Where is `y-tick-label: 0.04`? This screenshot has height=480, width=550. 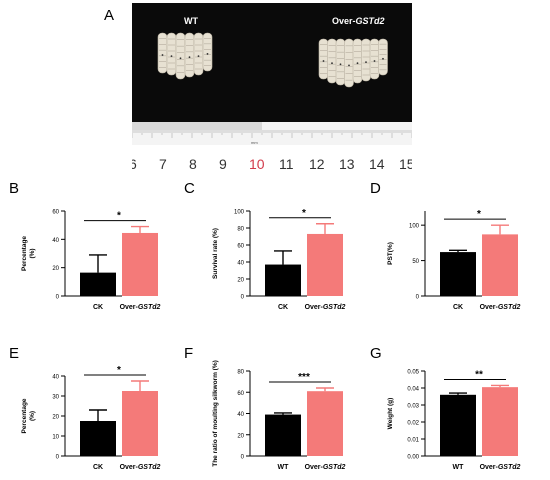
y-tick-label: 0.04 is located at coordinates (413, 390).